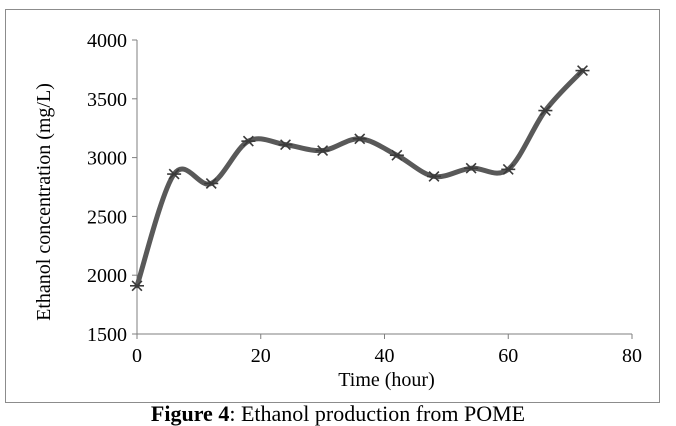 The image size is (676, 426). What do you see at coordinates (632, 356) in the screenshot?
I see `x-tick-label: 80` at bounding box center [632, 356].